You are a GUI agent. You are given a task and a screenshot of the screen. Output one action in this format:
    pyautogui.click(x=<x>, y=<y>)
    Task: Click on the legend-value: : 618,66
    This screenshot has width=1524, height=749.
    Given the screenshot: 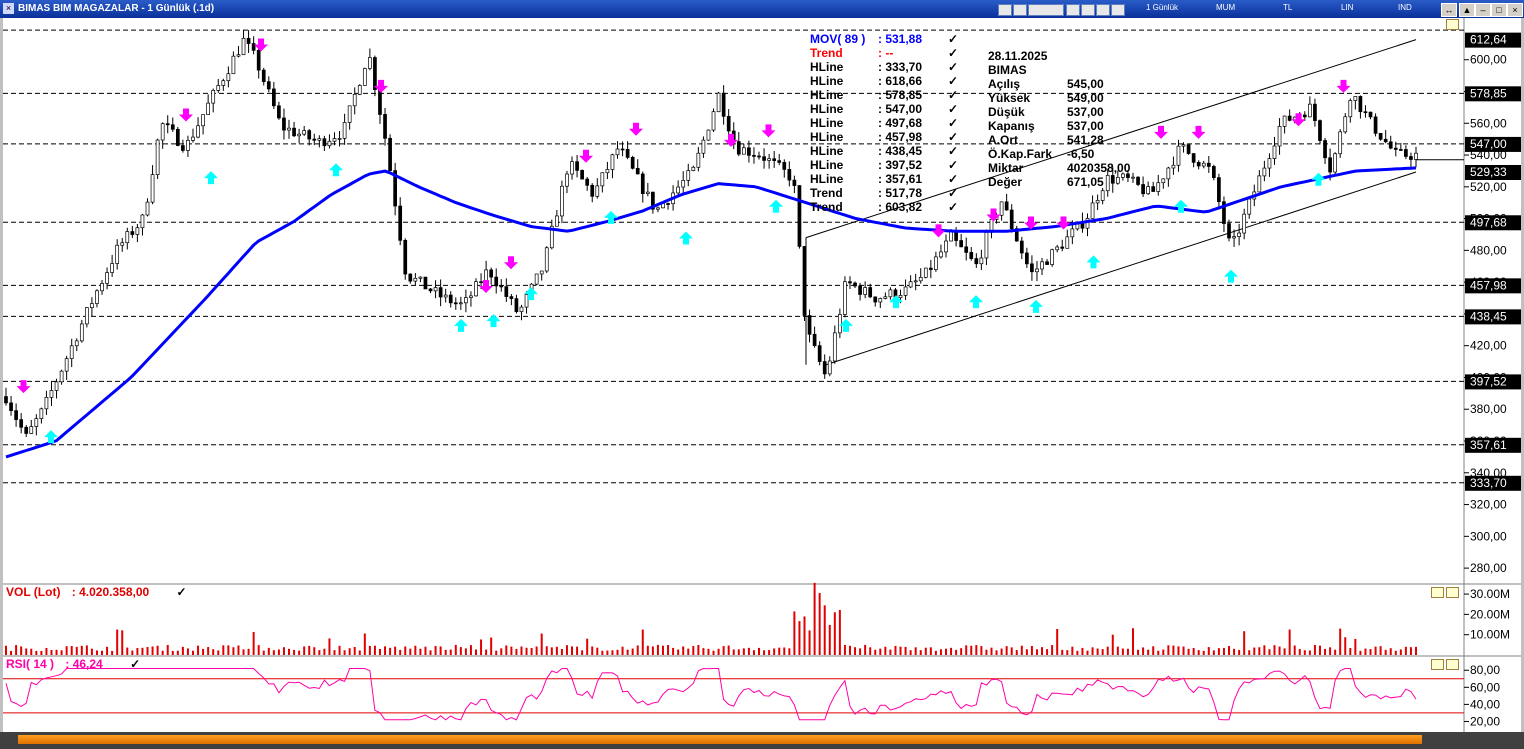 What is the action you would take?
    pyautogui.click(x=900, y=81)
    